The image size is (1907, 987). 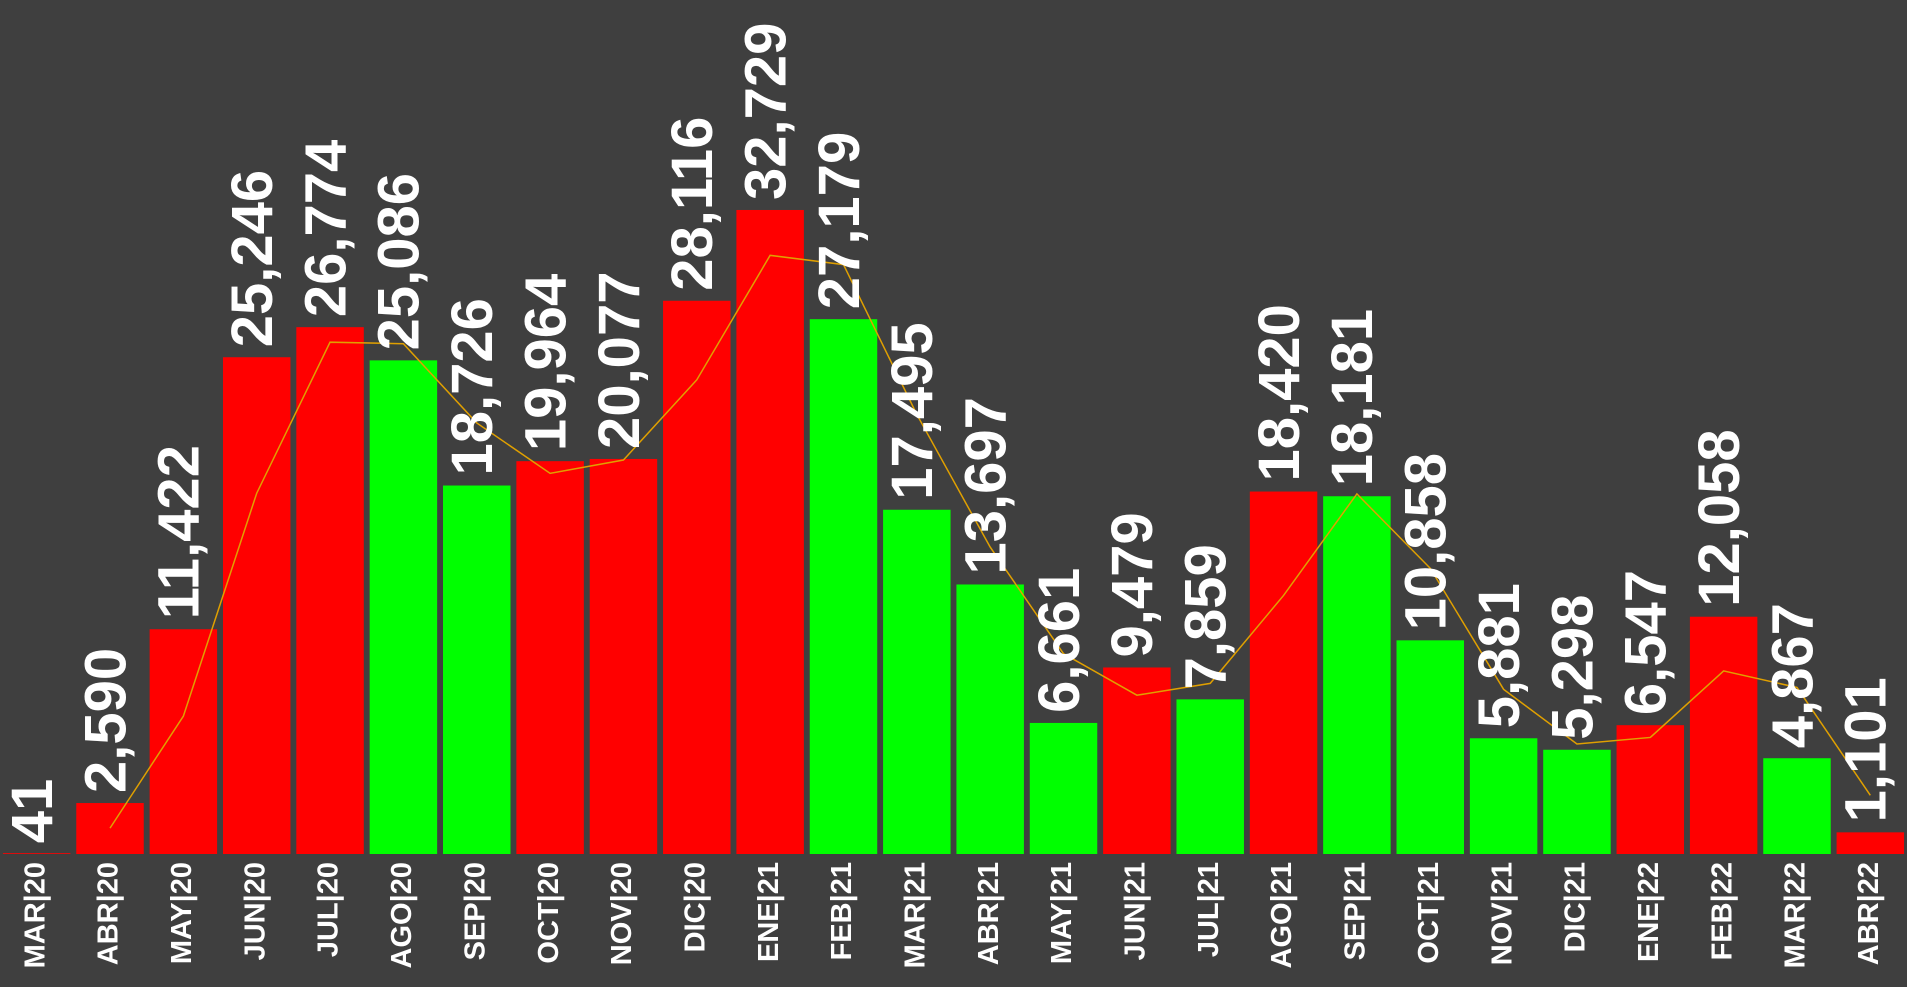 I want to click on x-tick-label: JUN|20, so click(x=255, y=911).